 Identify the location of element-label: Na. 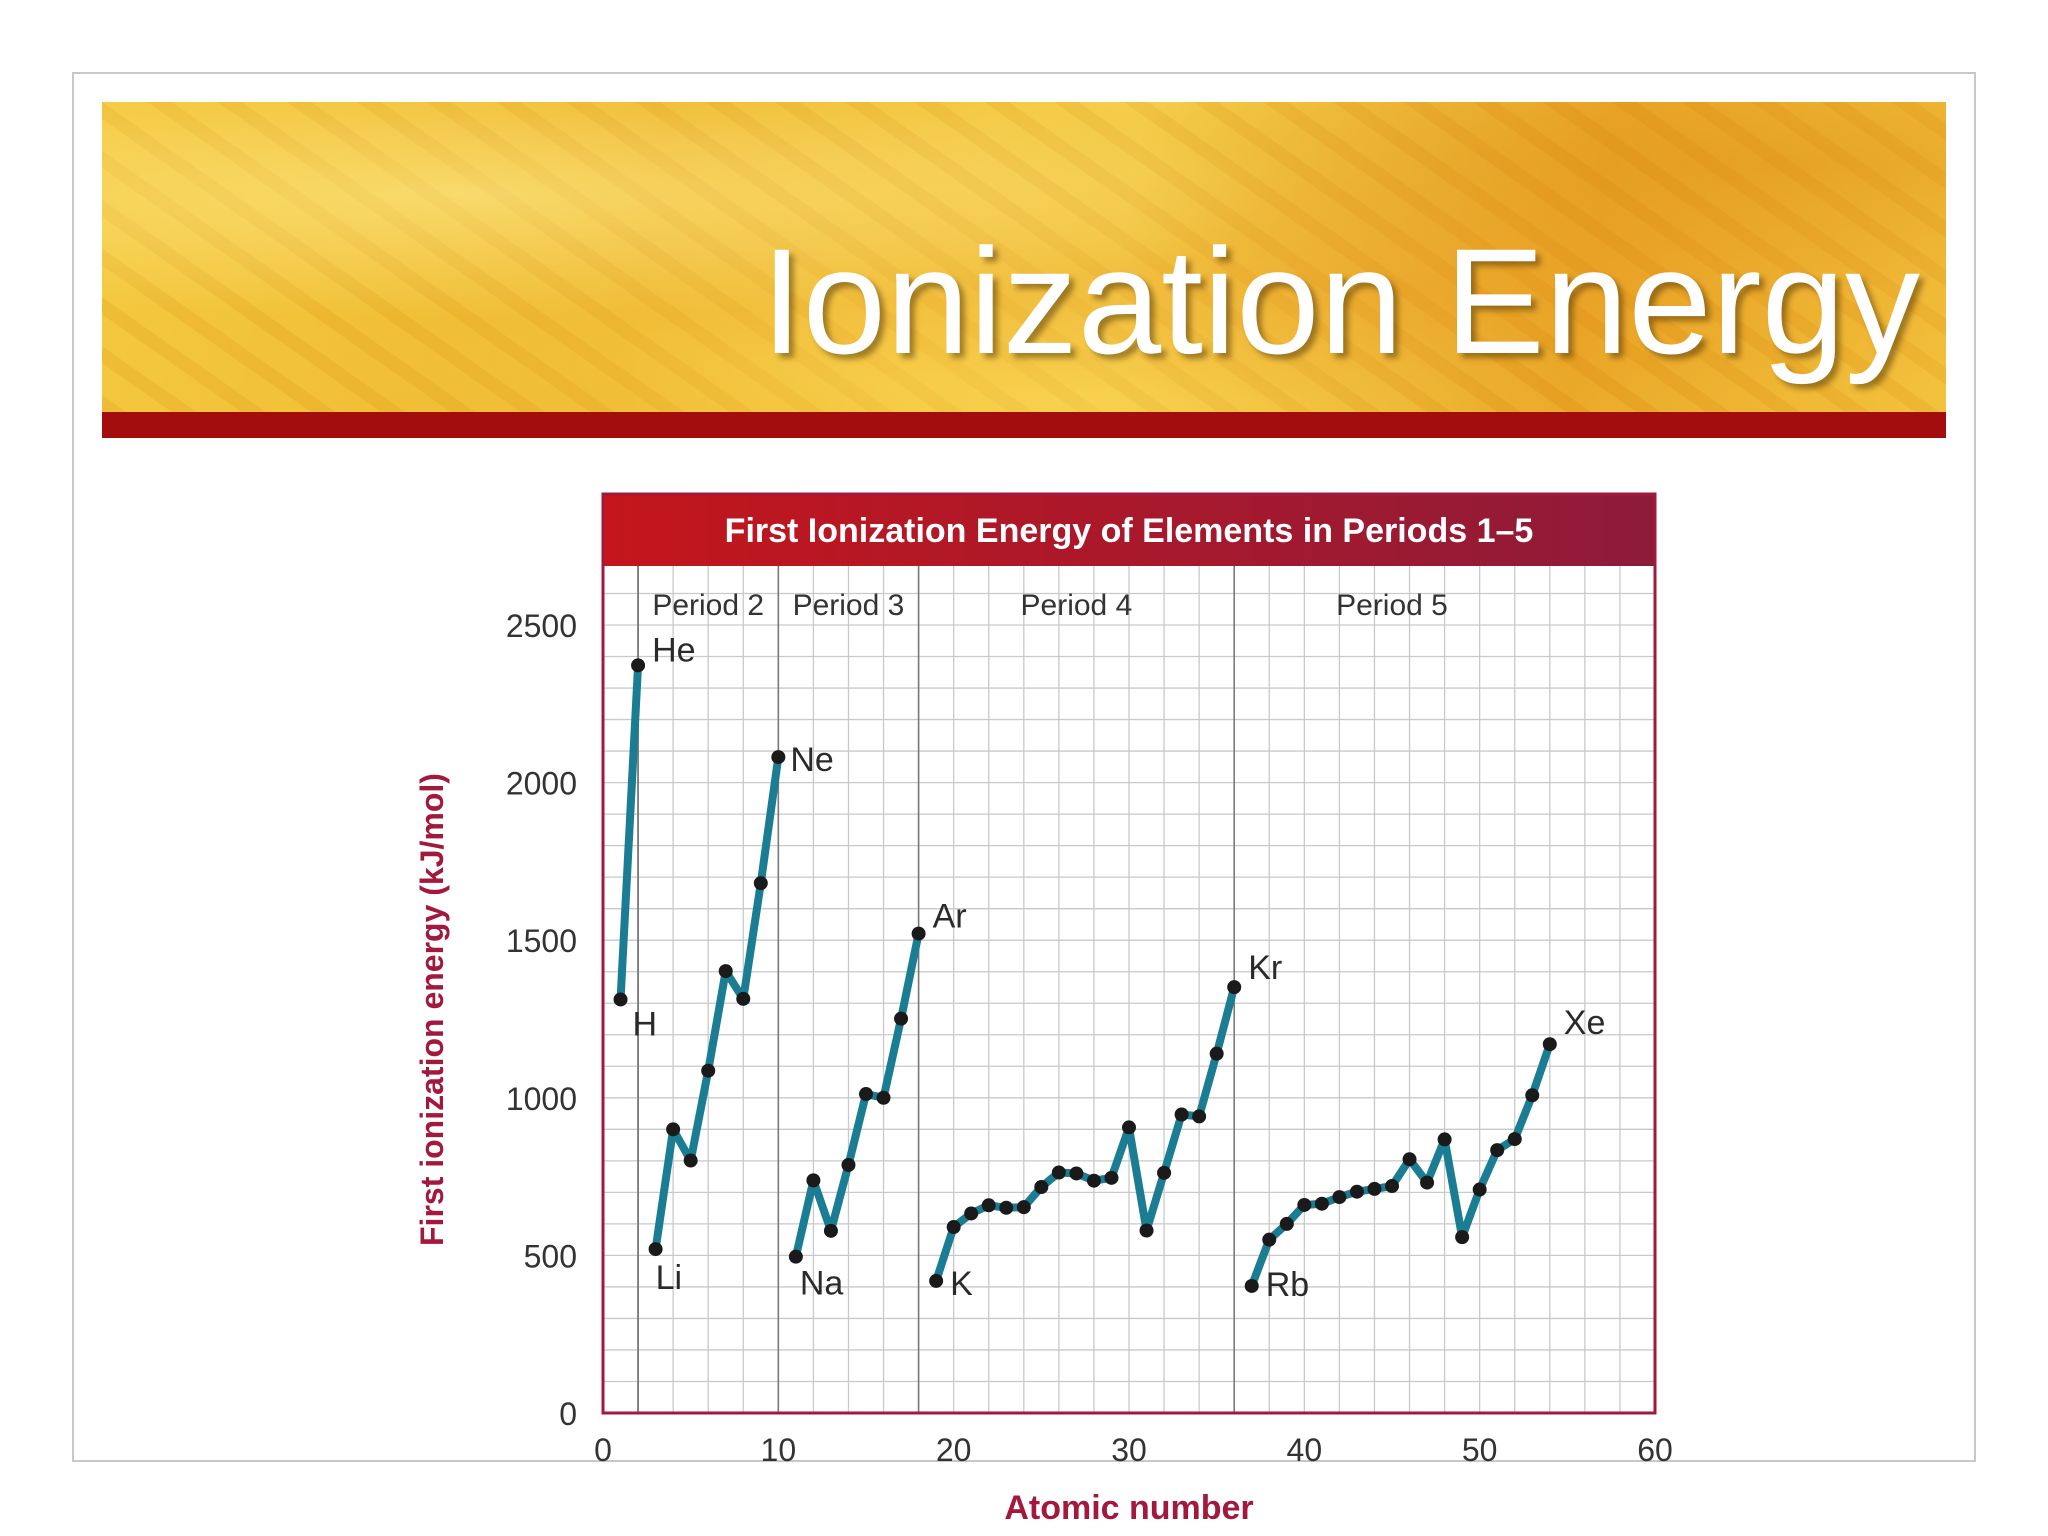
(822, 1284).